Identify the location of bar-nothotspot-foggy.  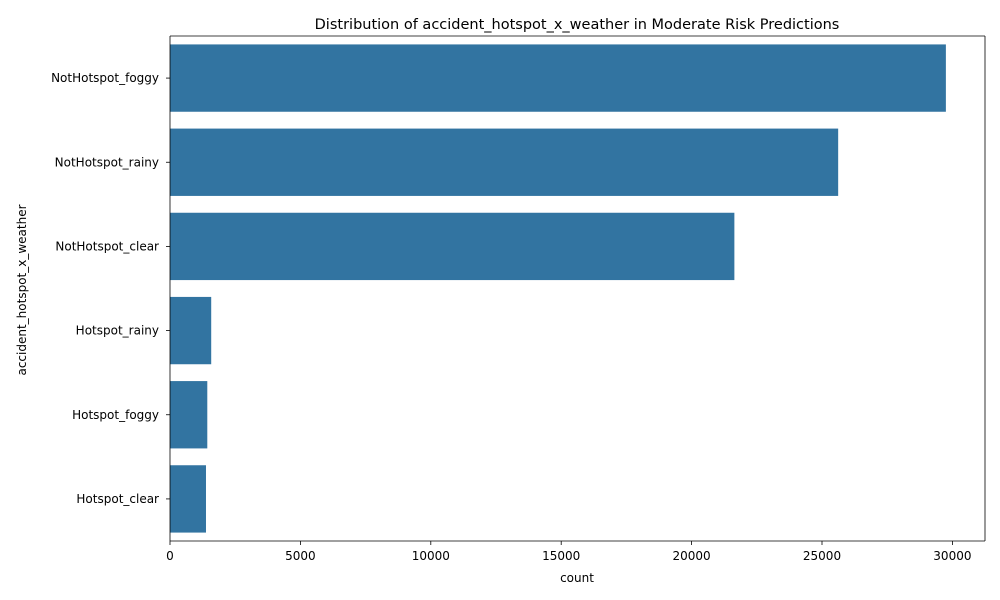
(558, 78).